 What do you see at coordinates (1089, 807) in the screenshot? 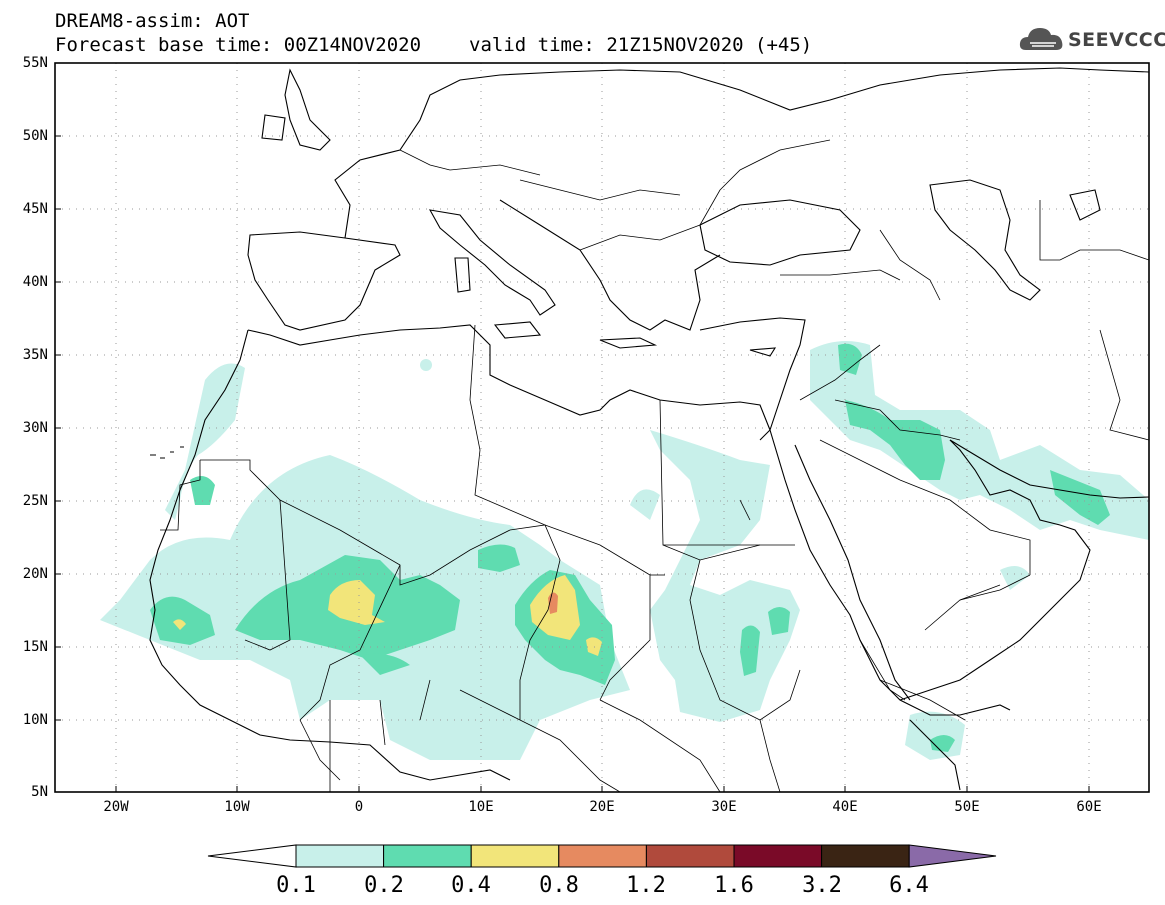
I see `lon-label: 60E` at bounding box center [1089, 807].